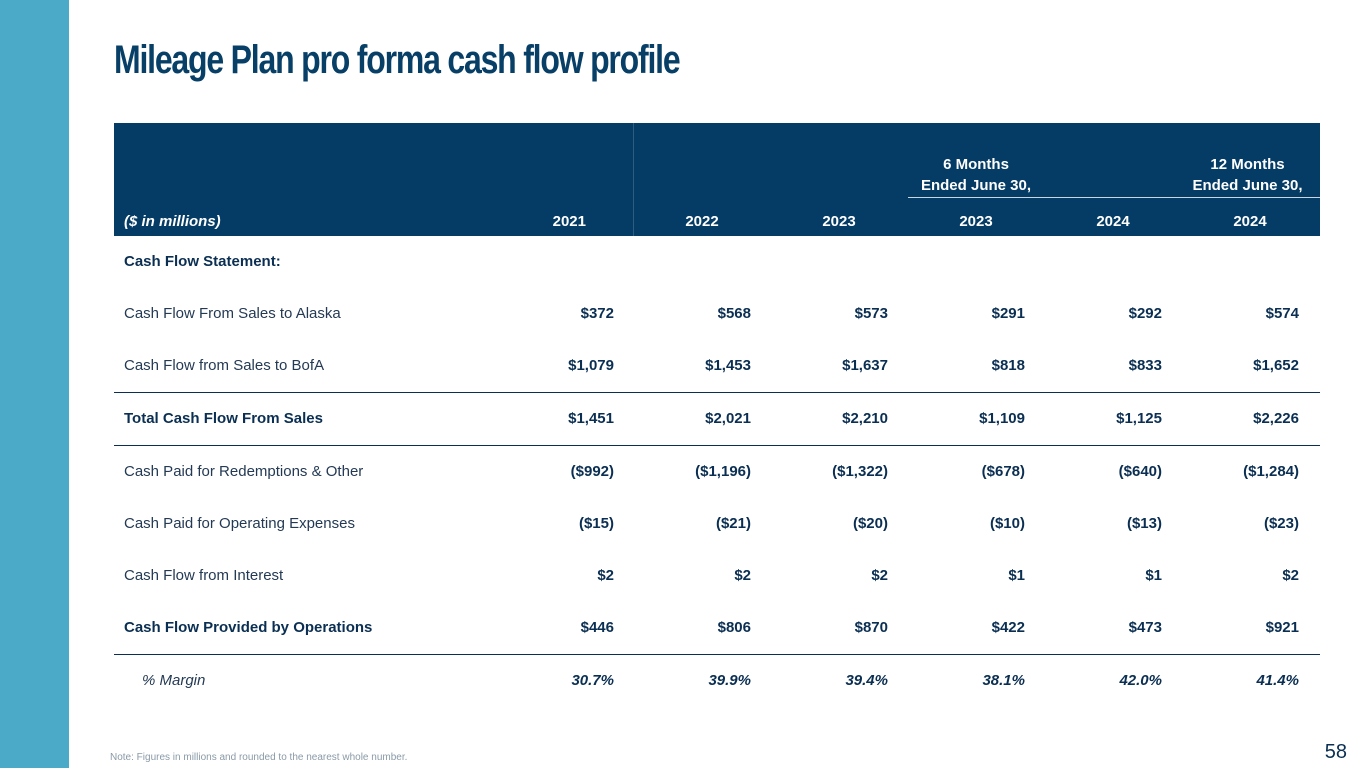 Image resolution: width=1365 pixels, height=768 pixels. I want to click on cell-value: $2,021, so click(728, 418).